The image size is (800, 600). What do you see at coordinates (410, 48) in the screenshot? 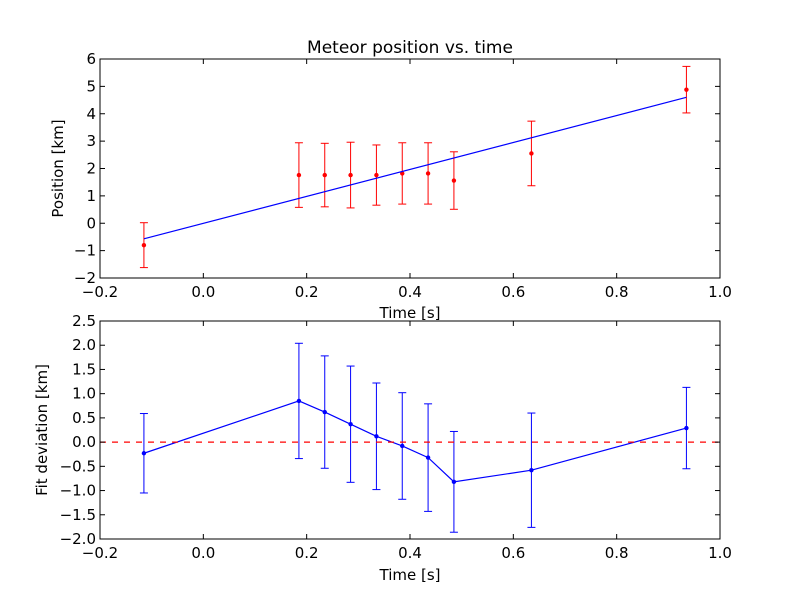
I see `chart-title: Meteor position vs. time` at bounding box center [410, 48].